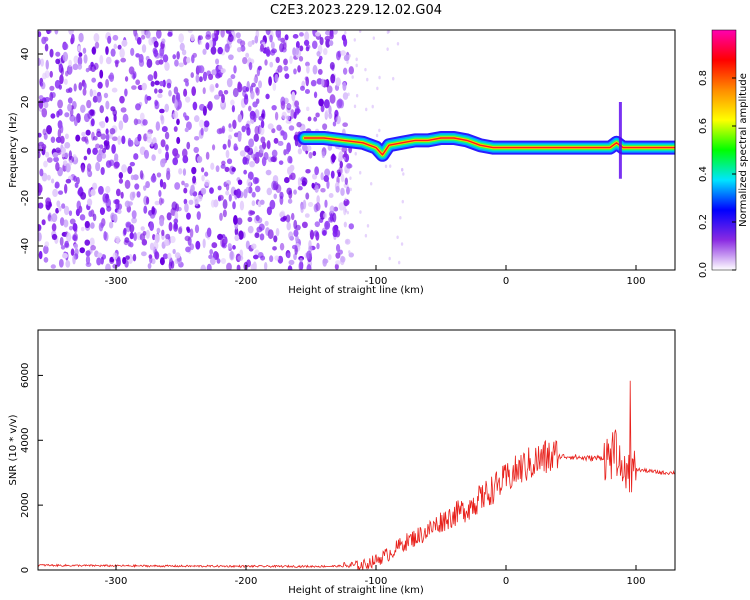  I want to click on top-x-axis-label: Height of straight line (km), so click(356, 290).